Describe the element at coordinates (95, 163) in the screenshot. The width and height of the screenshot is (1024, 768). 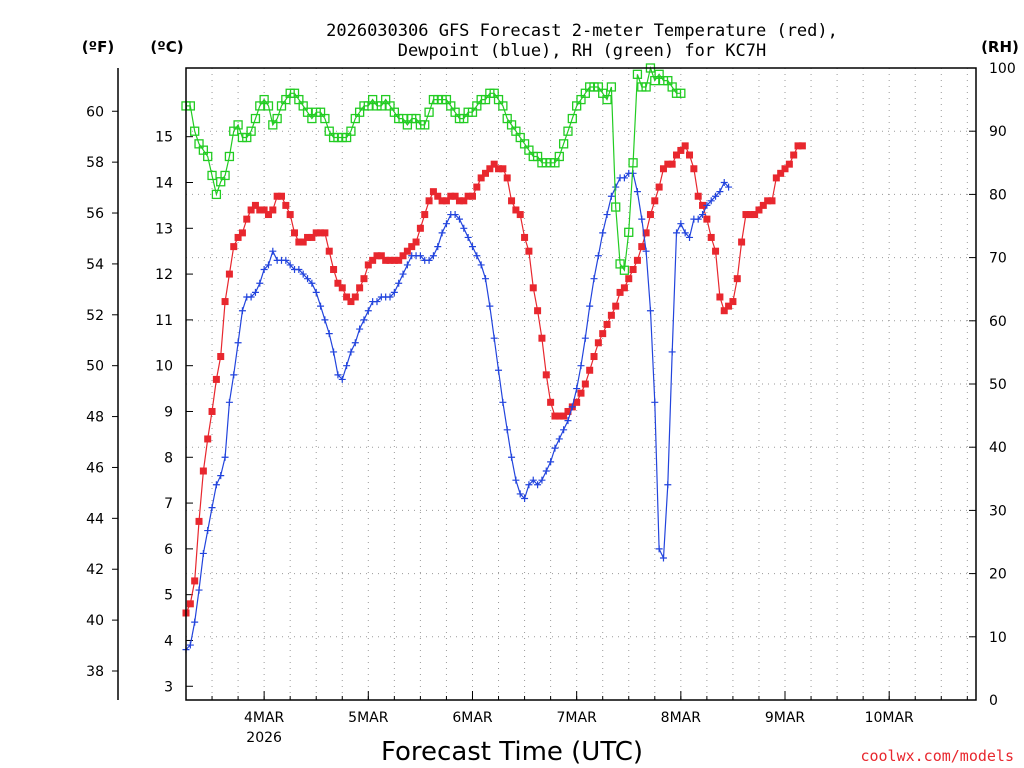
I see `fahrenheit-tick-label: 58` at that location.